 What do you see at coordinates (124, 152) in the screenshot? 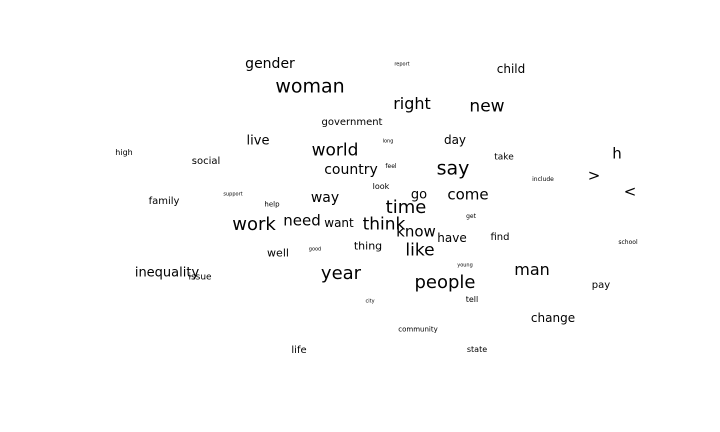
I see `word-high: high` at bounding box center [124, 152].